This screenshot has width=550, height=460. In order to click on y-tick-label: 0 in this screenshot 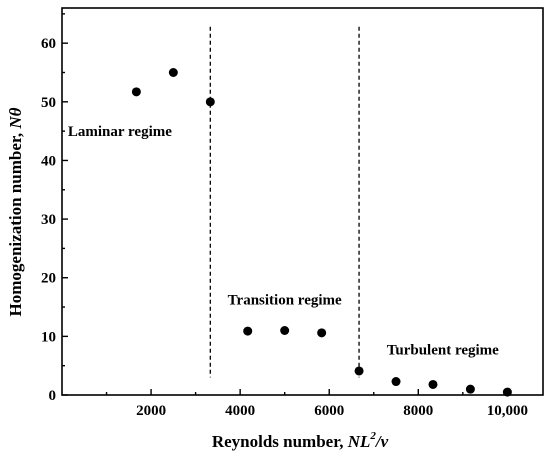, I will do `click(53, 396)`.